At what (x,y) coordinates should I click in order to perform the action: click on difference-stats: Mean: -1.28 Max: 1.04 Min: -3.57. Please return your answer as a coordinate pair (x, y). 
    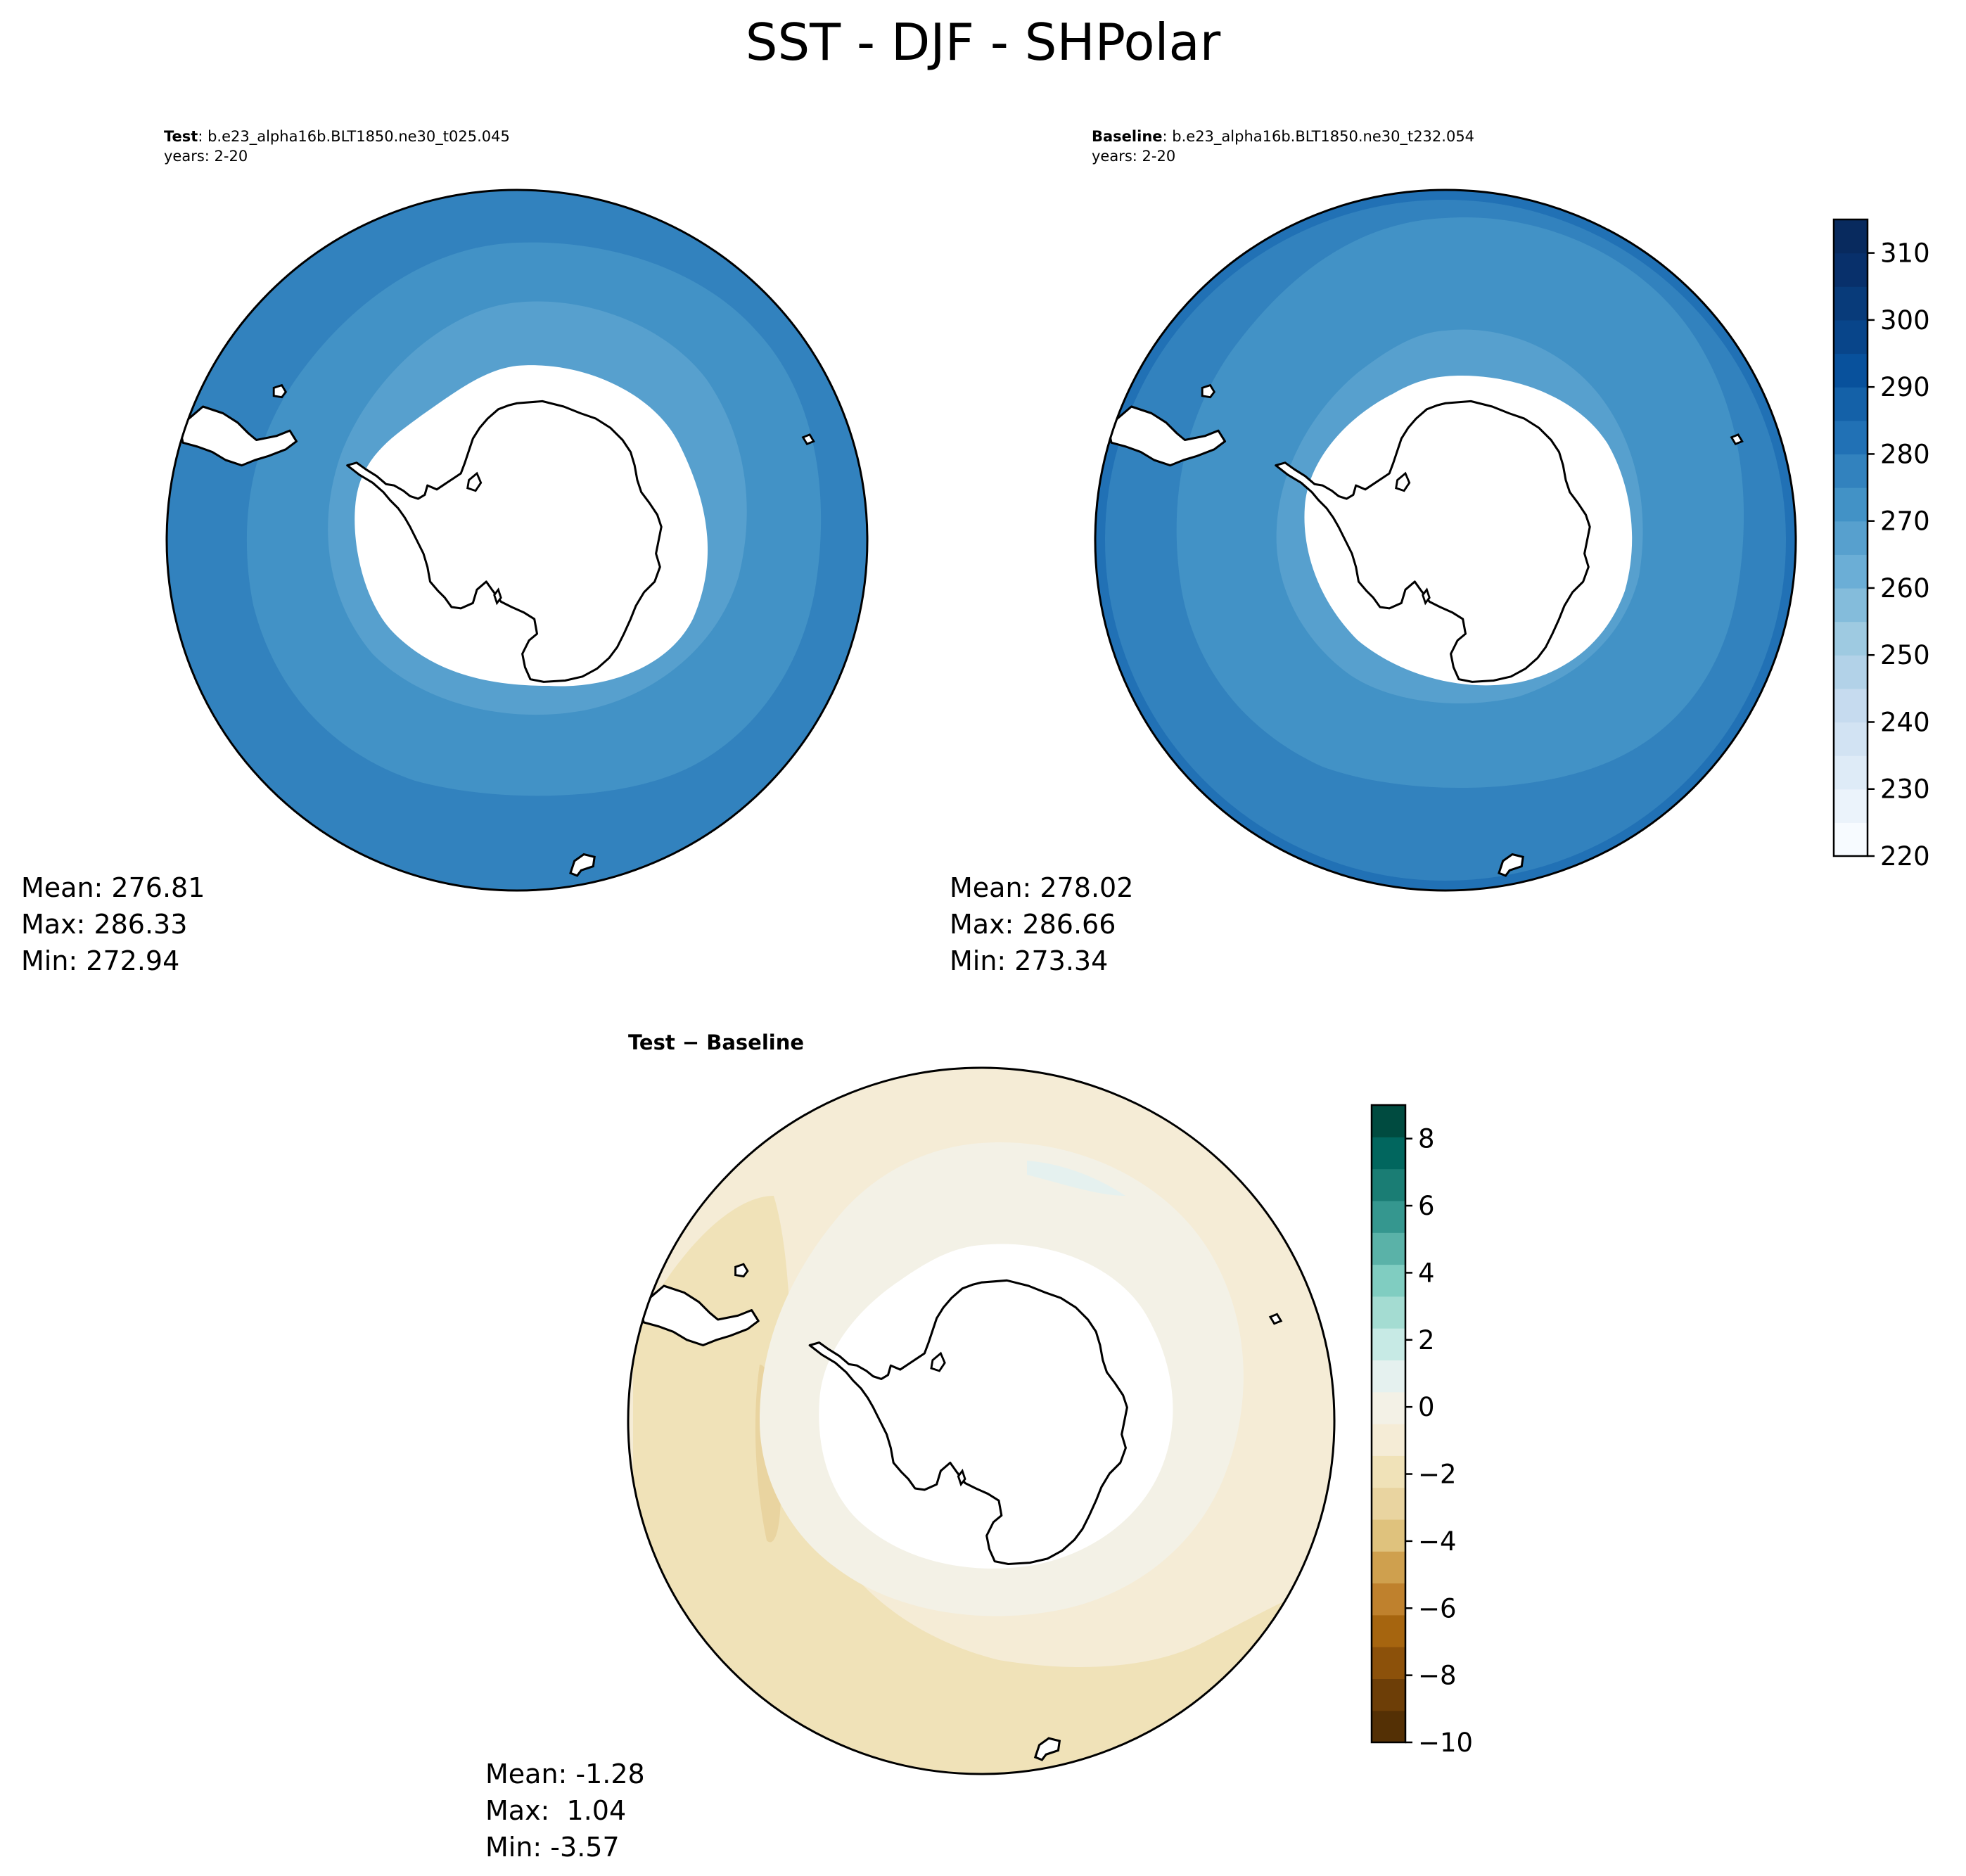
    Looking at the image, I should click on (565, 1810).